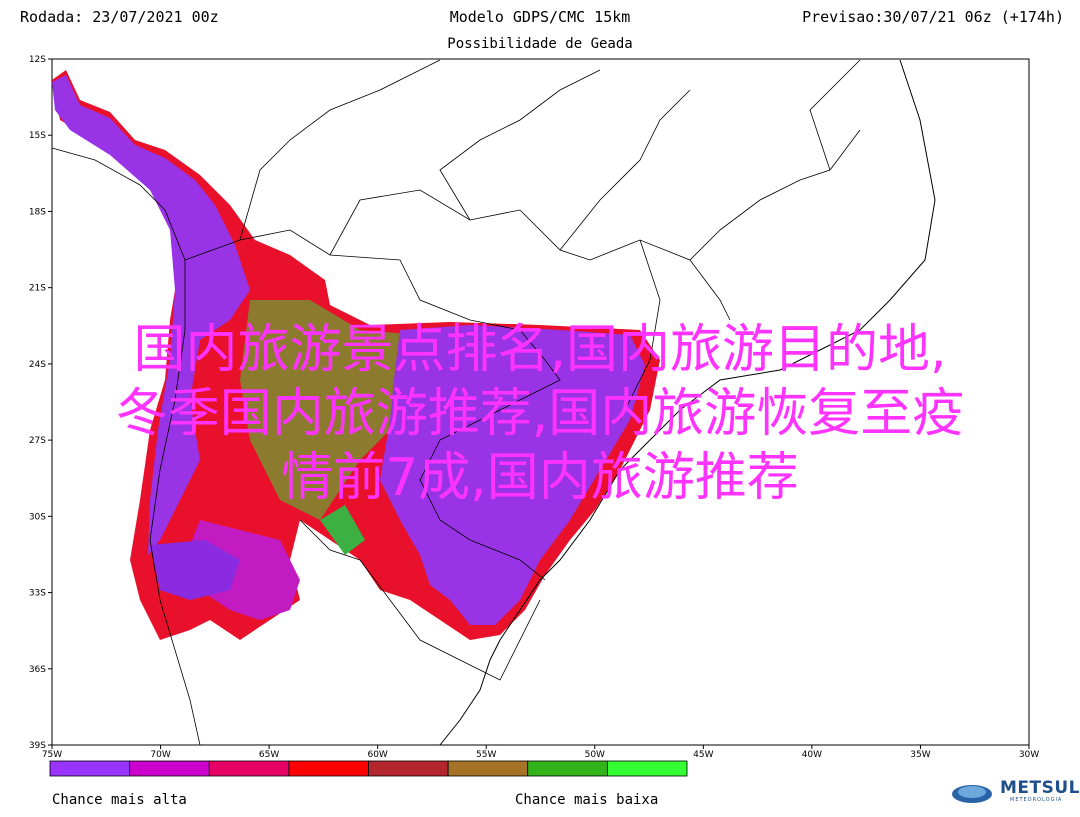 Image resolution: width=1080 pixels, height=817 pixels. Describe the element at coordinates (540, 44) in the screenshot. I see `map-title: Possibilidade de Geada` at that location.